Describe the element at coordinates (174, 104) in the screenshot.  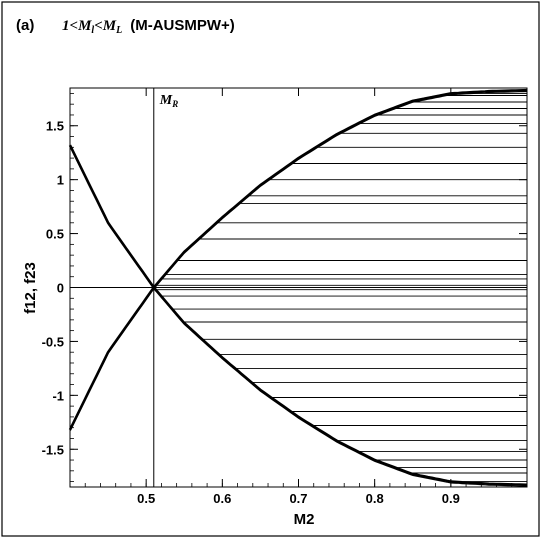
I see `reference-line-label-sub: R` at that location.